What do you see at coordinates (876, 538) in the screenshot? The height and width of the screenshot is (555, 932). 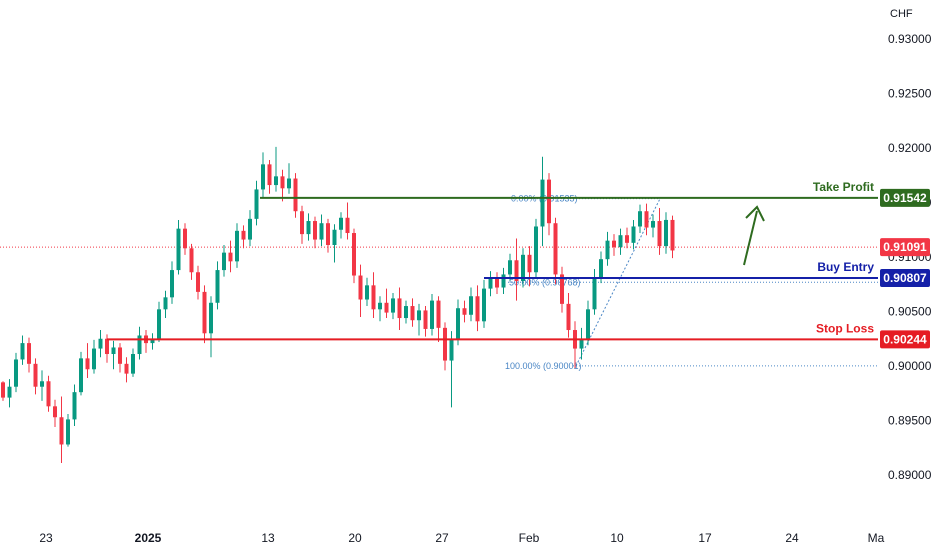 I see `x-axis-tick-label: Ma` at bounding box center [876, 538].